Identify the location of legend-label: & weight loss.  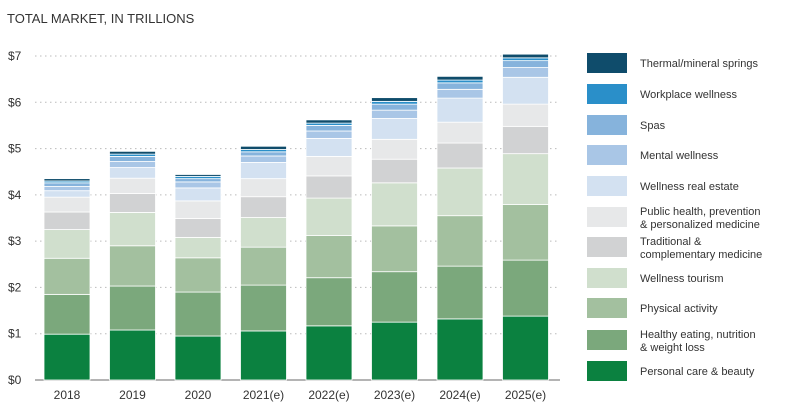
(672, 348).